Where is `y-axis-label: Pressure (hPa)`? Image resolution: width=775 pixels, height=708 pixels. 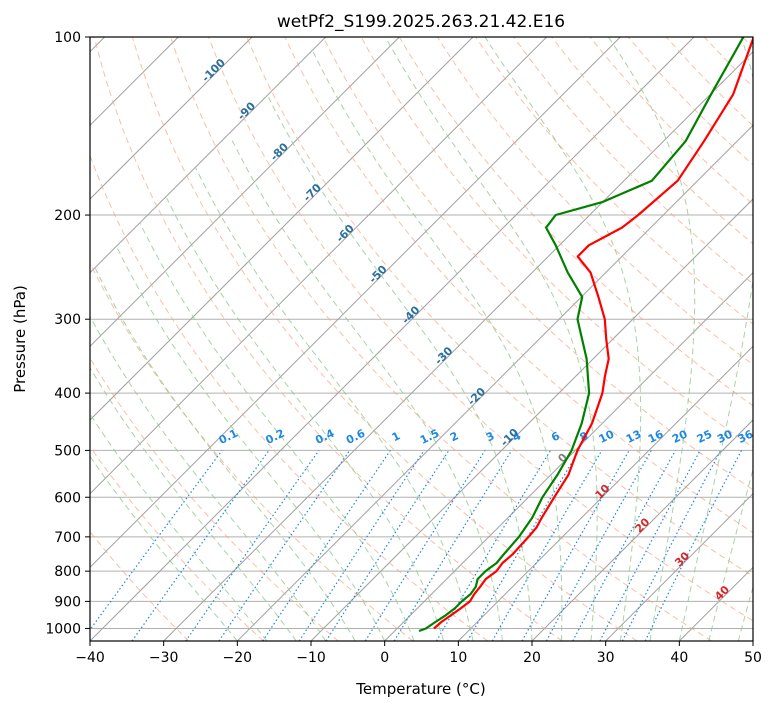
y-axis-label: Pressure (hPa) is located at coordinates (20, 339).